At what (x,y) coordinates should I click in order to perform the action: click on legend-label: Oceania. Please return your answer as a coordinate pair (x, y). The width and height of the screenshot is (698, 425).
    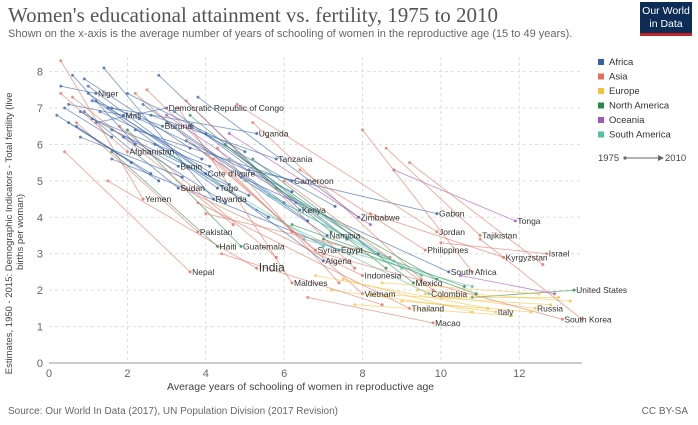
    Looking at the image, I should click on (627, 120).